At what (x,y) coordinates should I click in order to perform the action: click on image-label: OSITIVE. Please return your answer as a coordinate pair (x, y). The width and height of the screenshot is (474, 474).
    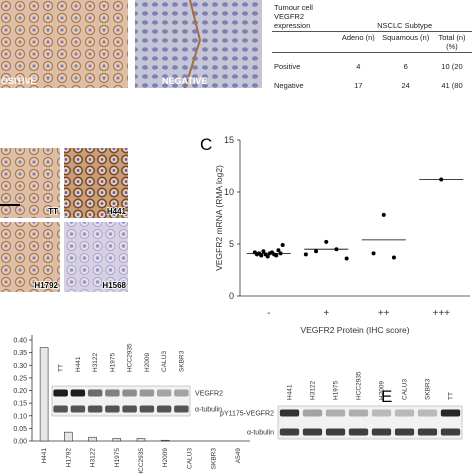
    Looking at the image, I should click on (19, 81).